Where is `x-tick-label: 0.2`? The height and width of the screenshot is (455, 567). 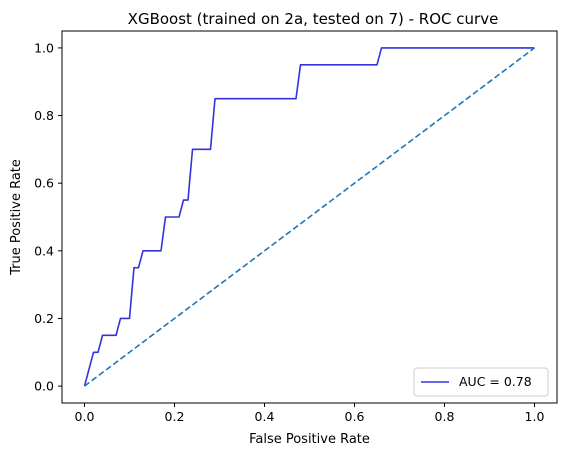
x-tick-label: 0.2 is located at coordinates (175, 416).